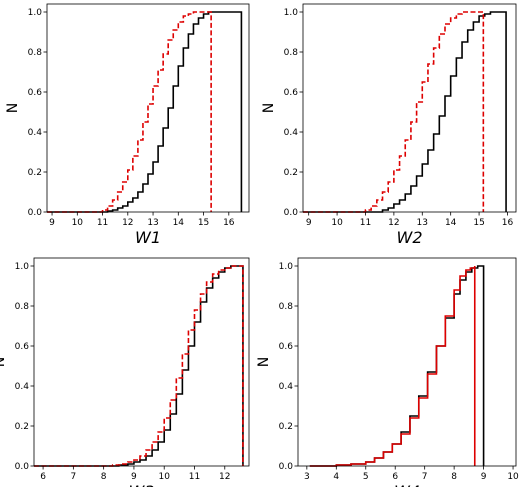 The width and height of the screenshot is (520, 491). What do you see at coordinates (336, 477) in the screenshot?
I see `x-tick-label: 4` at bounding box center [336, 477].